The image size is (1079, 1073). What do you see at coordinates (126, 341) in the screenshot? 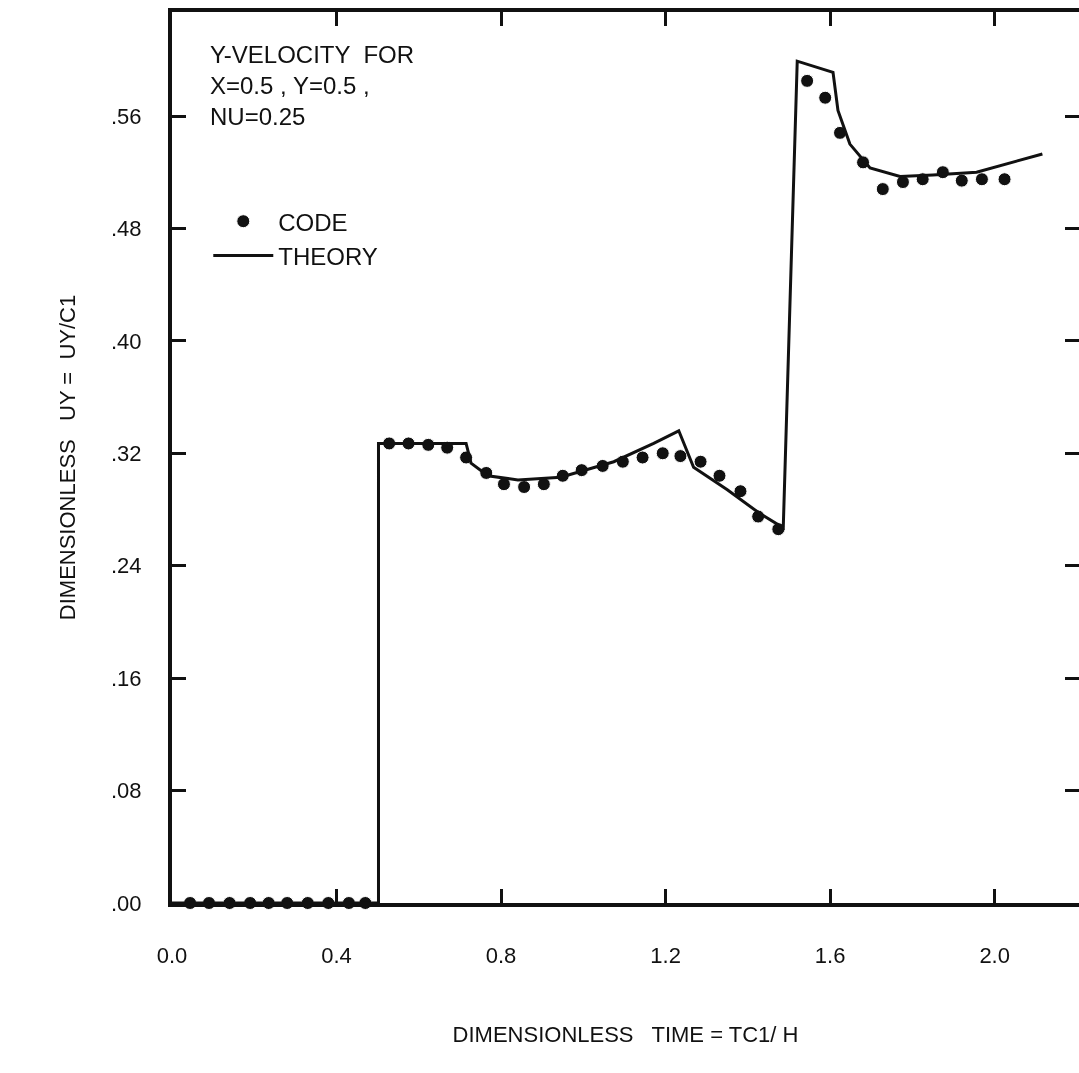
I see `y-tick-label: .40` at bounding box center [126, 341].